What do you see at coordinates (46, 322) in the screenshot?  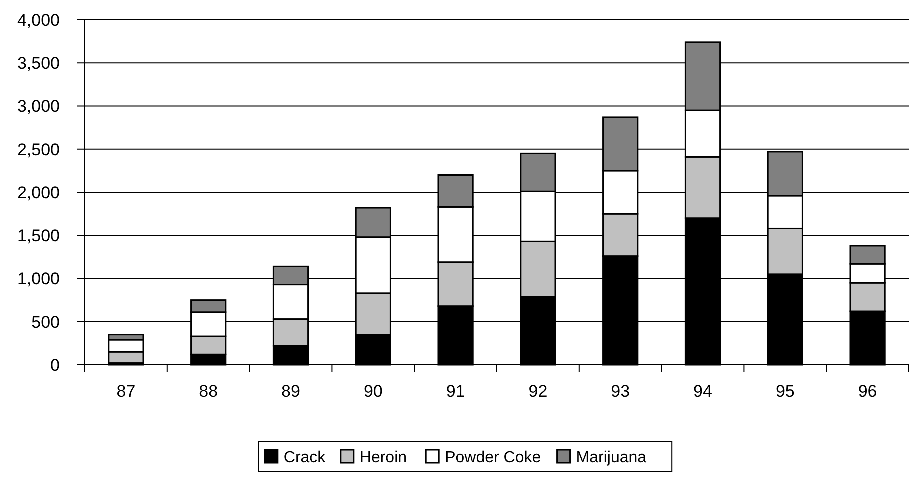 I see `y-tick-label: 500` at bounding box center [46, 322].